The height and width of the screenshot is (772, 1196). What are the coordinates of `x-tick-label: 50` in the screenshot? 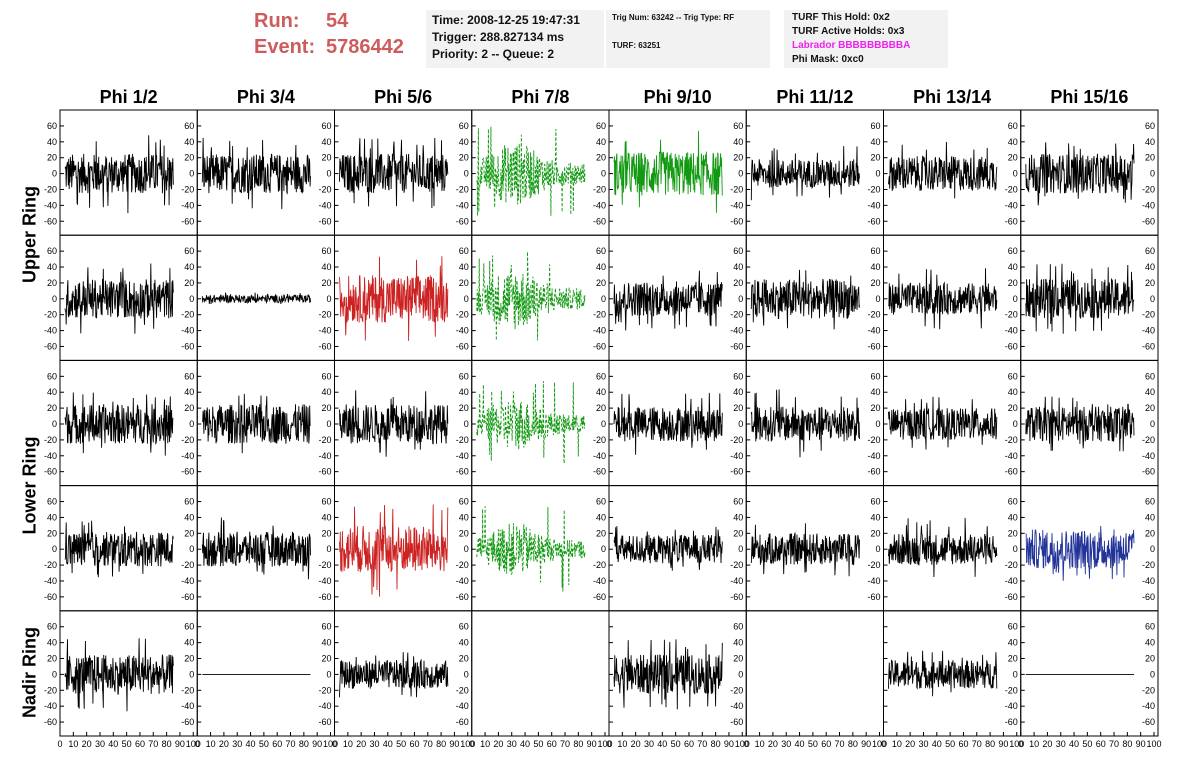 It's located at (264, 744).